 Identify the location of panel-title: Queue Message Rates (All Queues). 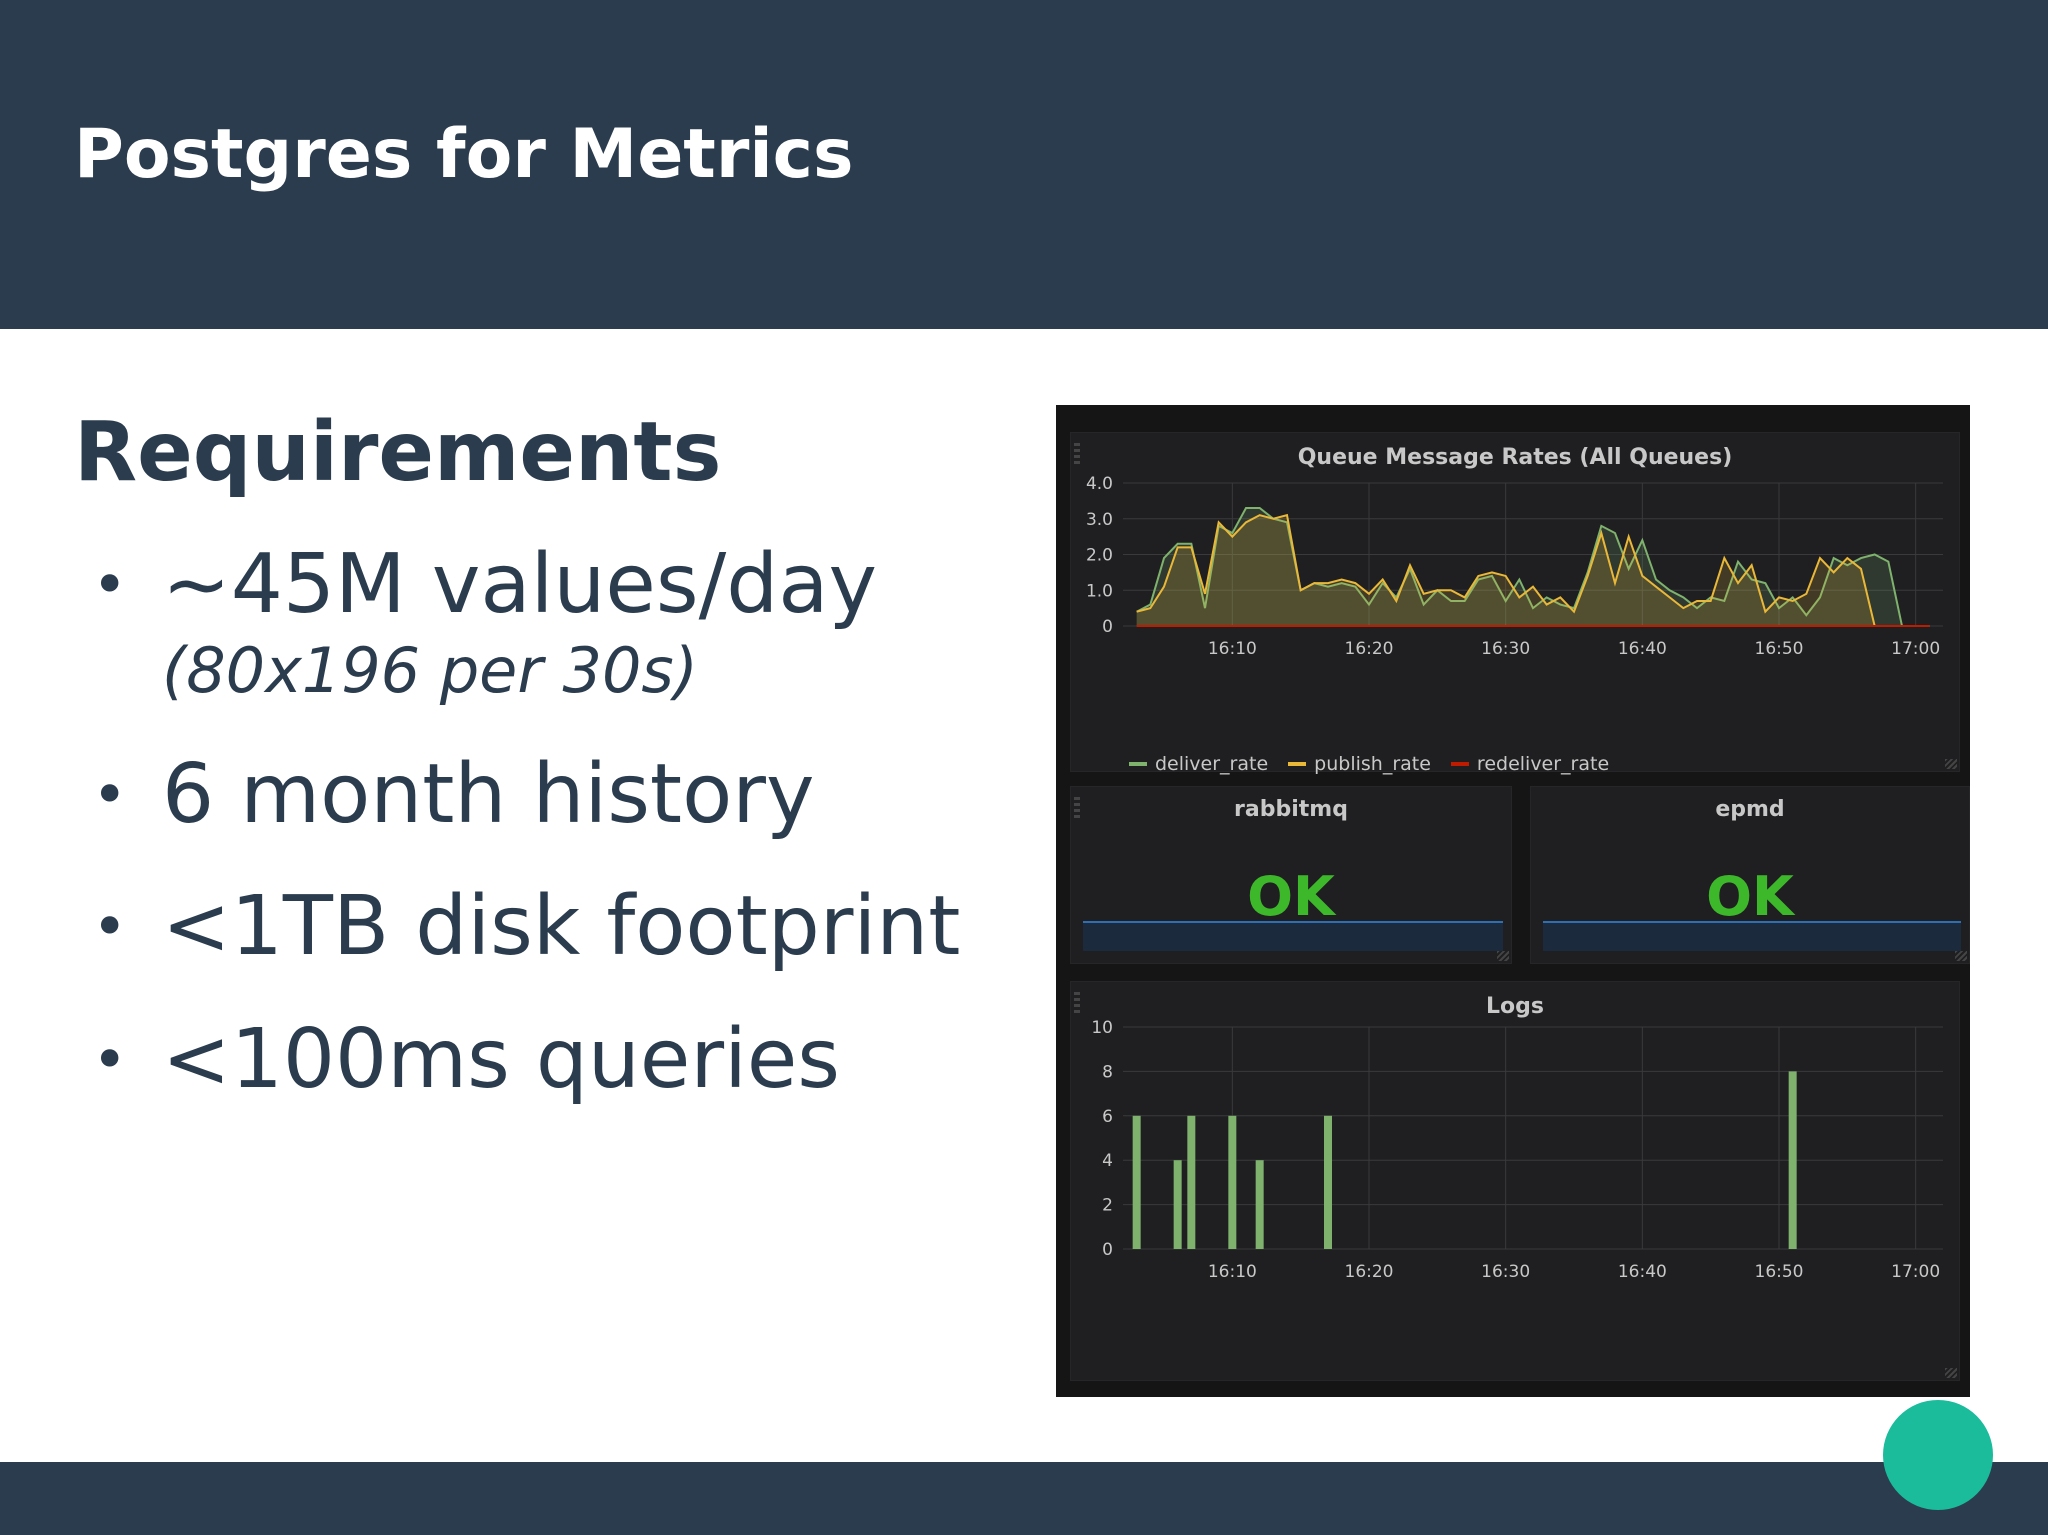
(1515, 457).